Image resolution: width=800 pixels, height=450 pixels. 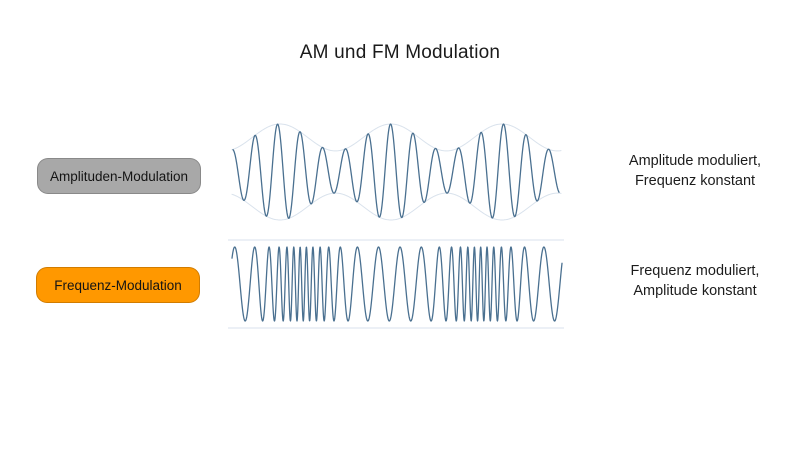 I want to click on fm-waveform-plot, so click(x=396, y=284).